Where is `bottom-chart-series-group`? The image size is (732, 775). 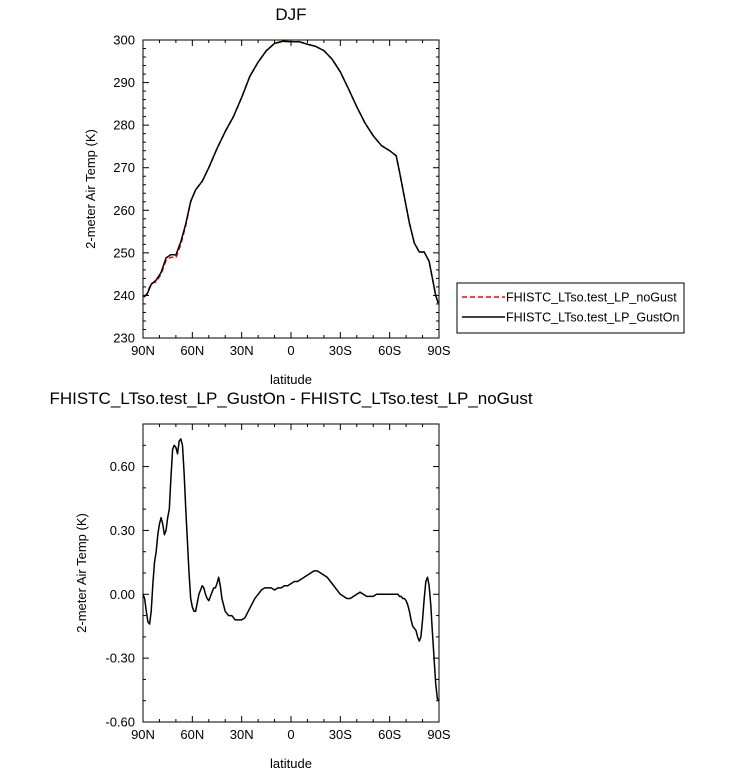
bottom-chart-series-group is located at coordinates (291, 570).